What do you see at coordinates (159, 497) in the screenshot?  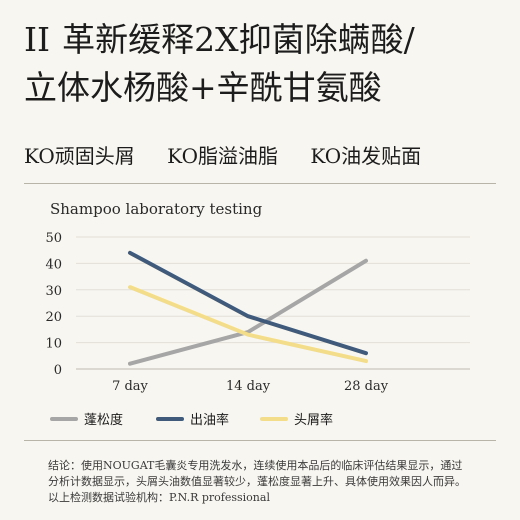 I see `footnote-line-3: 以上检测数据试验机构：P.N.R professional` at bounding box center [159, 497].